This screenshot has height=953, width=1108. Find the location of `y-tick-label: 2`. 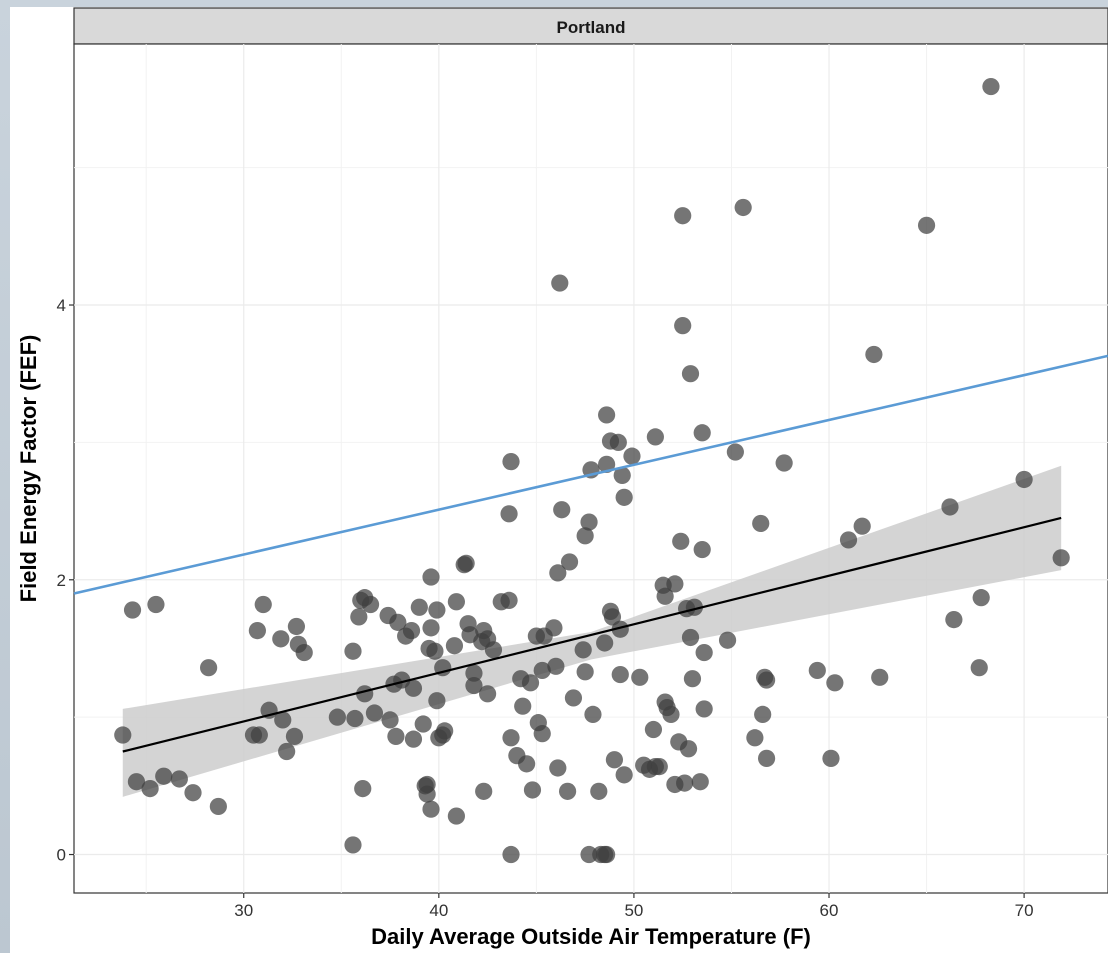

y-tick-label: 2 is located at coordinates (61, 580).